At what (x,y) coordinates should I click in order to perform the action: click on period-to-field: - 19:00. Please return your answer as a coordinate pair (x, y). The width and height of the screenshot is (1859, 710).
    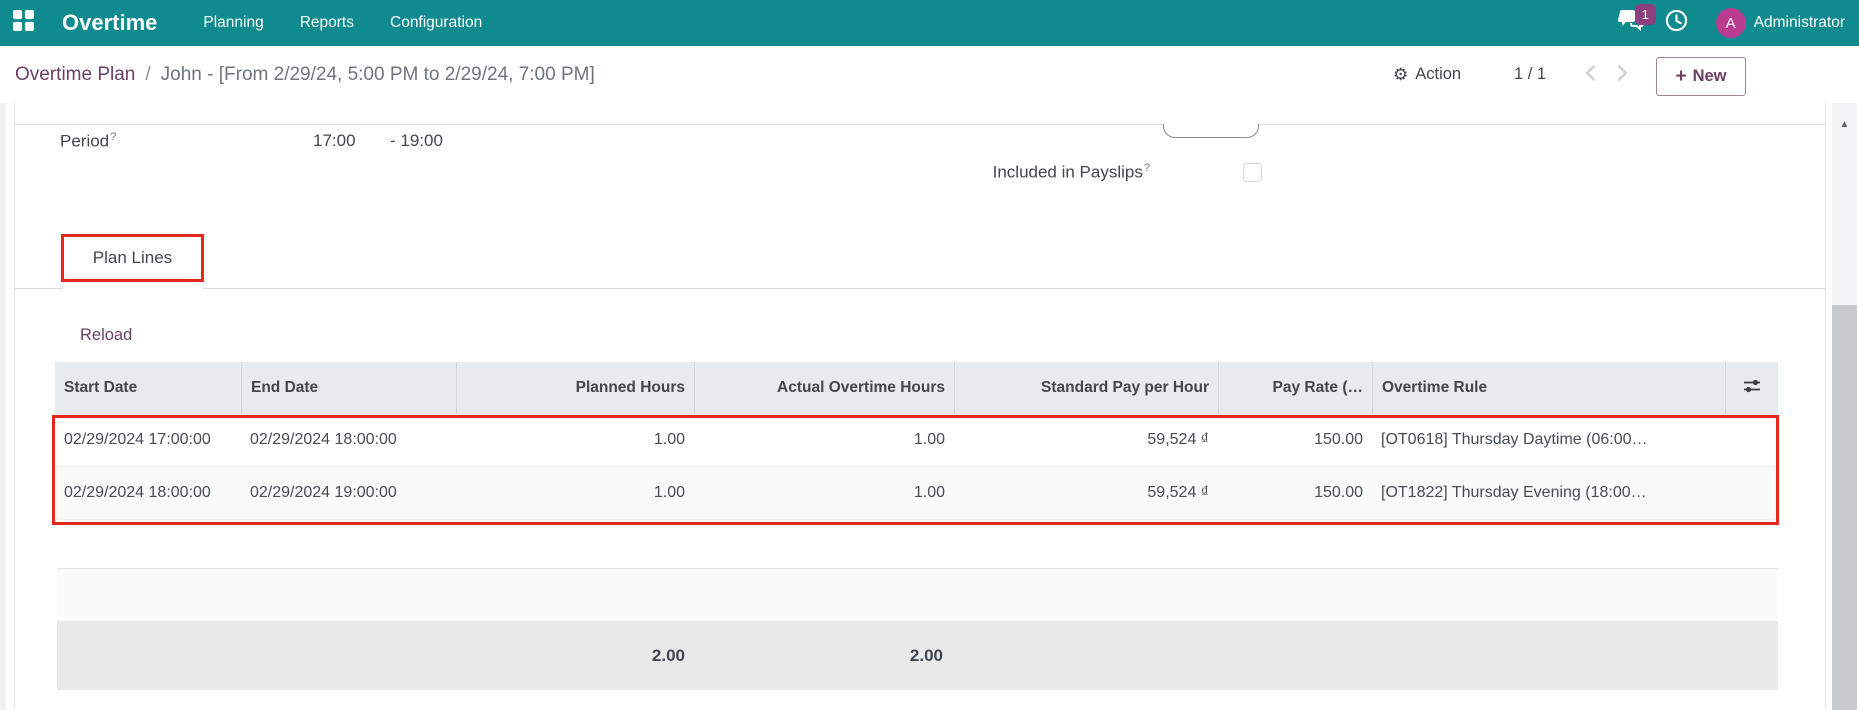
    Looking at the image, I should click on (416, 140).